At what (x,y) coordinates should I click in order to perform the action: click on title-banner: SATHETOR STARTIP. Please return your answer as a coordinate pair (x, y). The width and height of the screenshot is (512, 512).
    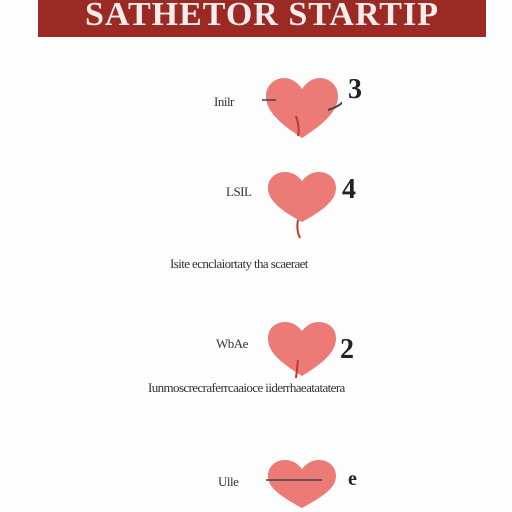
    Looking at the image, I should click on (262, 18).